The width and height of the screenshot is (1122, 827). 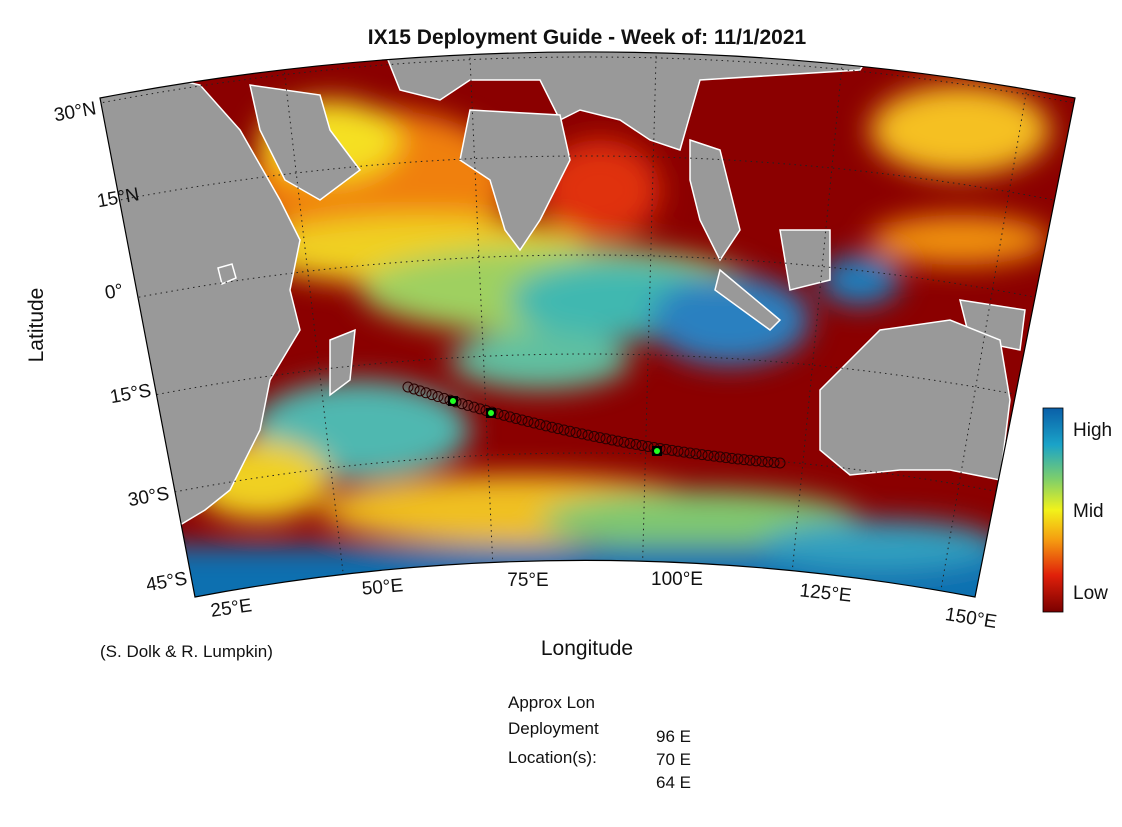 What do you see at coordinates (527, 580) in the screenshot?
I see `lon-label: 75°E` at bounding box center [527, 580].